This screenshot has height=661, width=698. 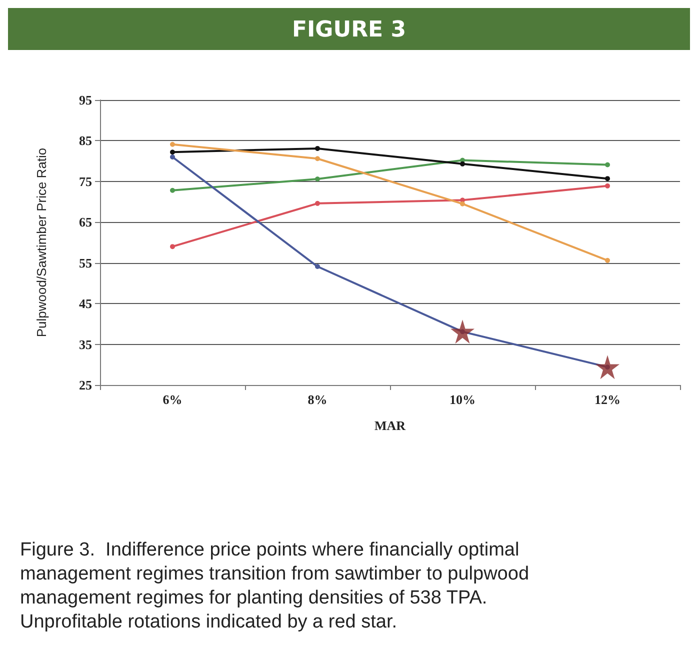 What do you see at coordinates (277, 586) in the screenshot?
I see `caption: Figure 3. Indifference price points where financially optimal management regimes transition from sawtimber to pulpwood management regimes for planting densities of 538 TPA. Unprofitable rotations indicated by a red star.` at bounding box center [277, 586].